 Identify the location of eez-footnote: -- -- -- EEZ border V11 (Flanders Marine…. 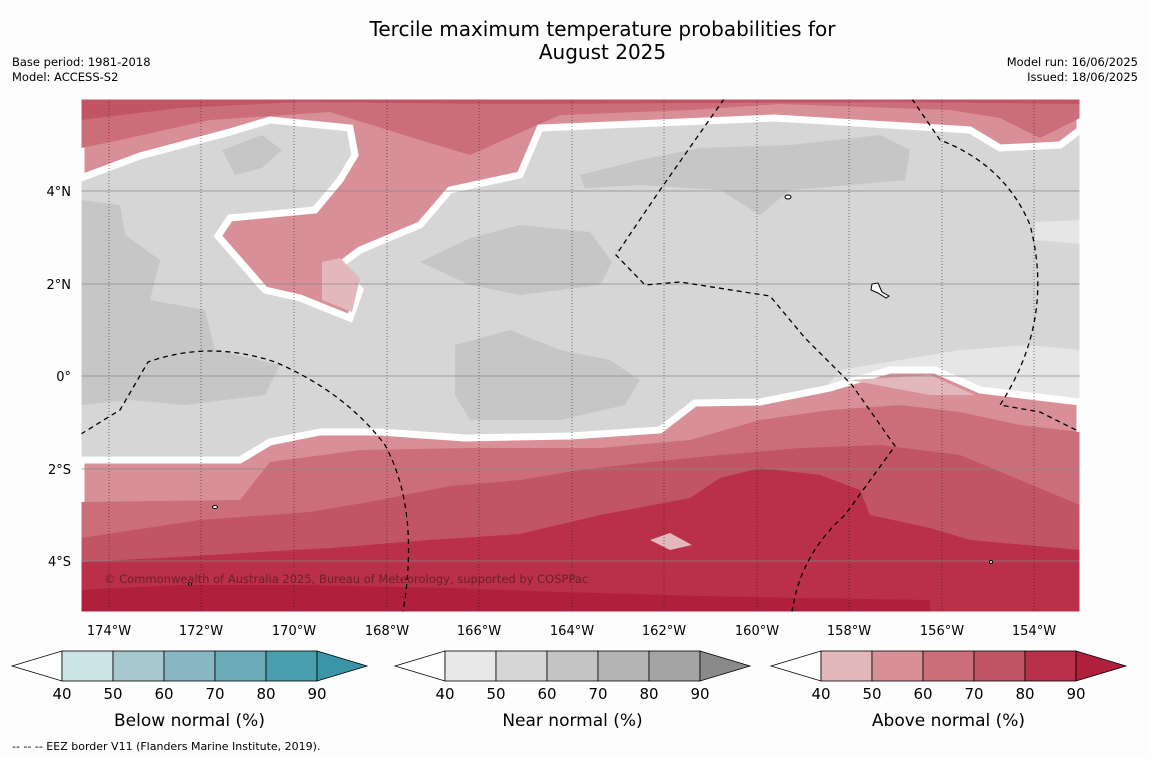
(166, 746).